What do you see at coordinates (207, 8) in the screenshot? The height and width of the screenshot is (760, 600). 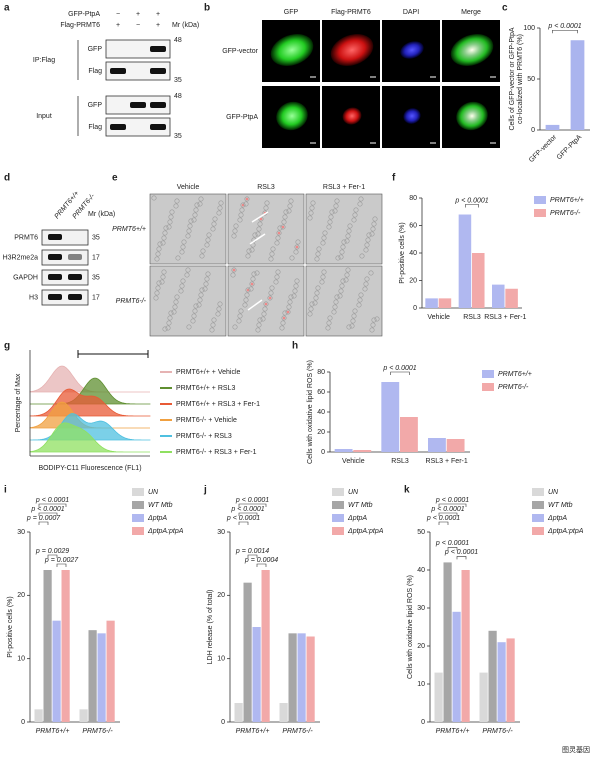 I see `panel-letter: b` at bounding box center [207, 8].